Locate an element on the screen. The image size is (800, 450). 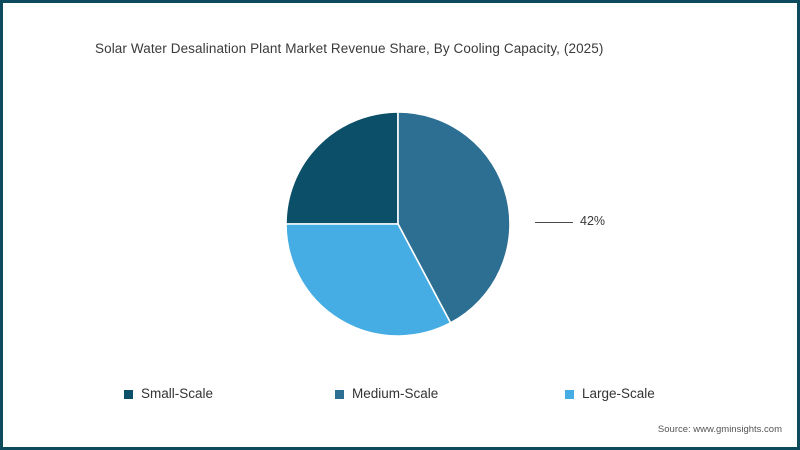
data-label-medium-scale: 42% is located at coordinates (593, 221).